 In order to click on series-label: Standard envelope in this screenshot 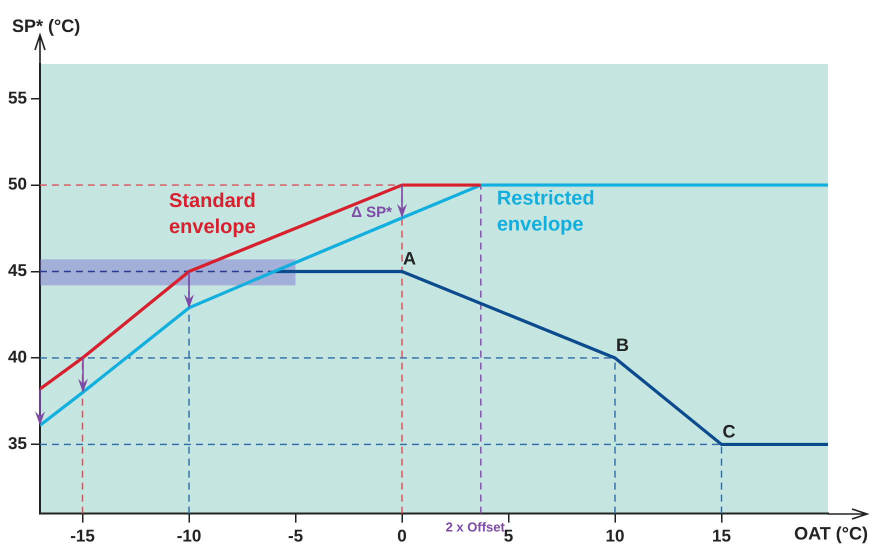, I will do `click(212, 214)`.